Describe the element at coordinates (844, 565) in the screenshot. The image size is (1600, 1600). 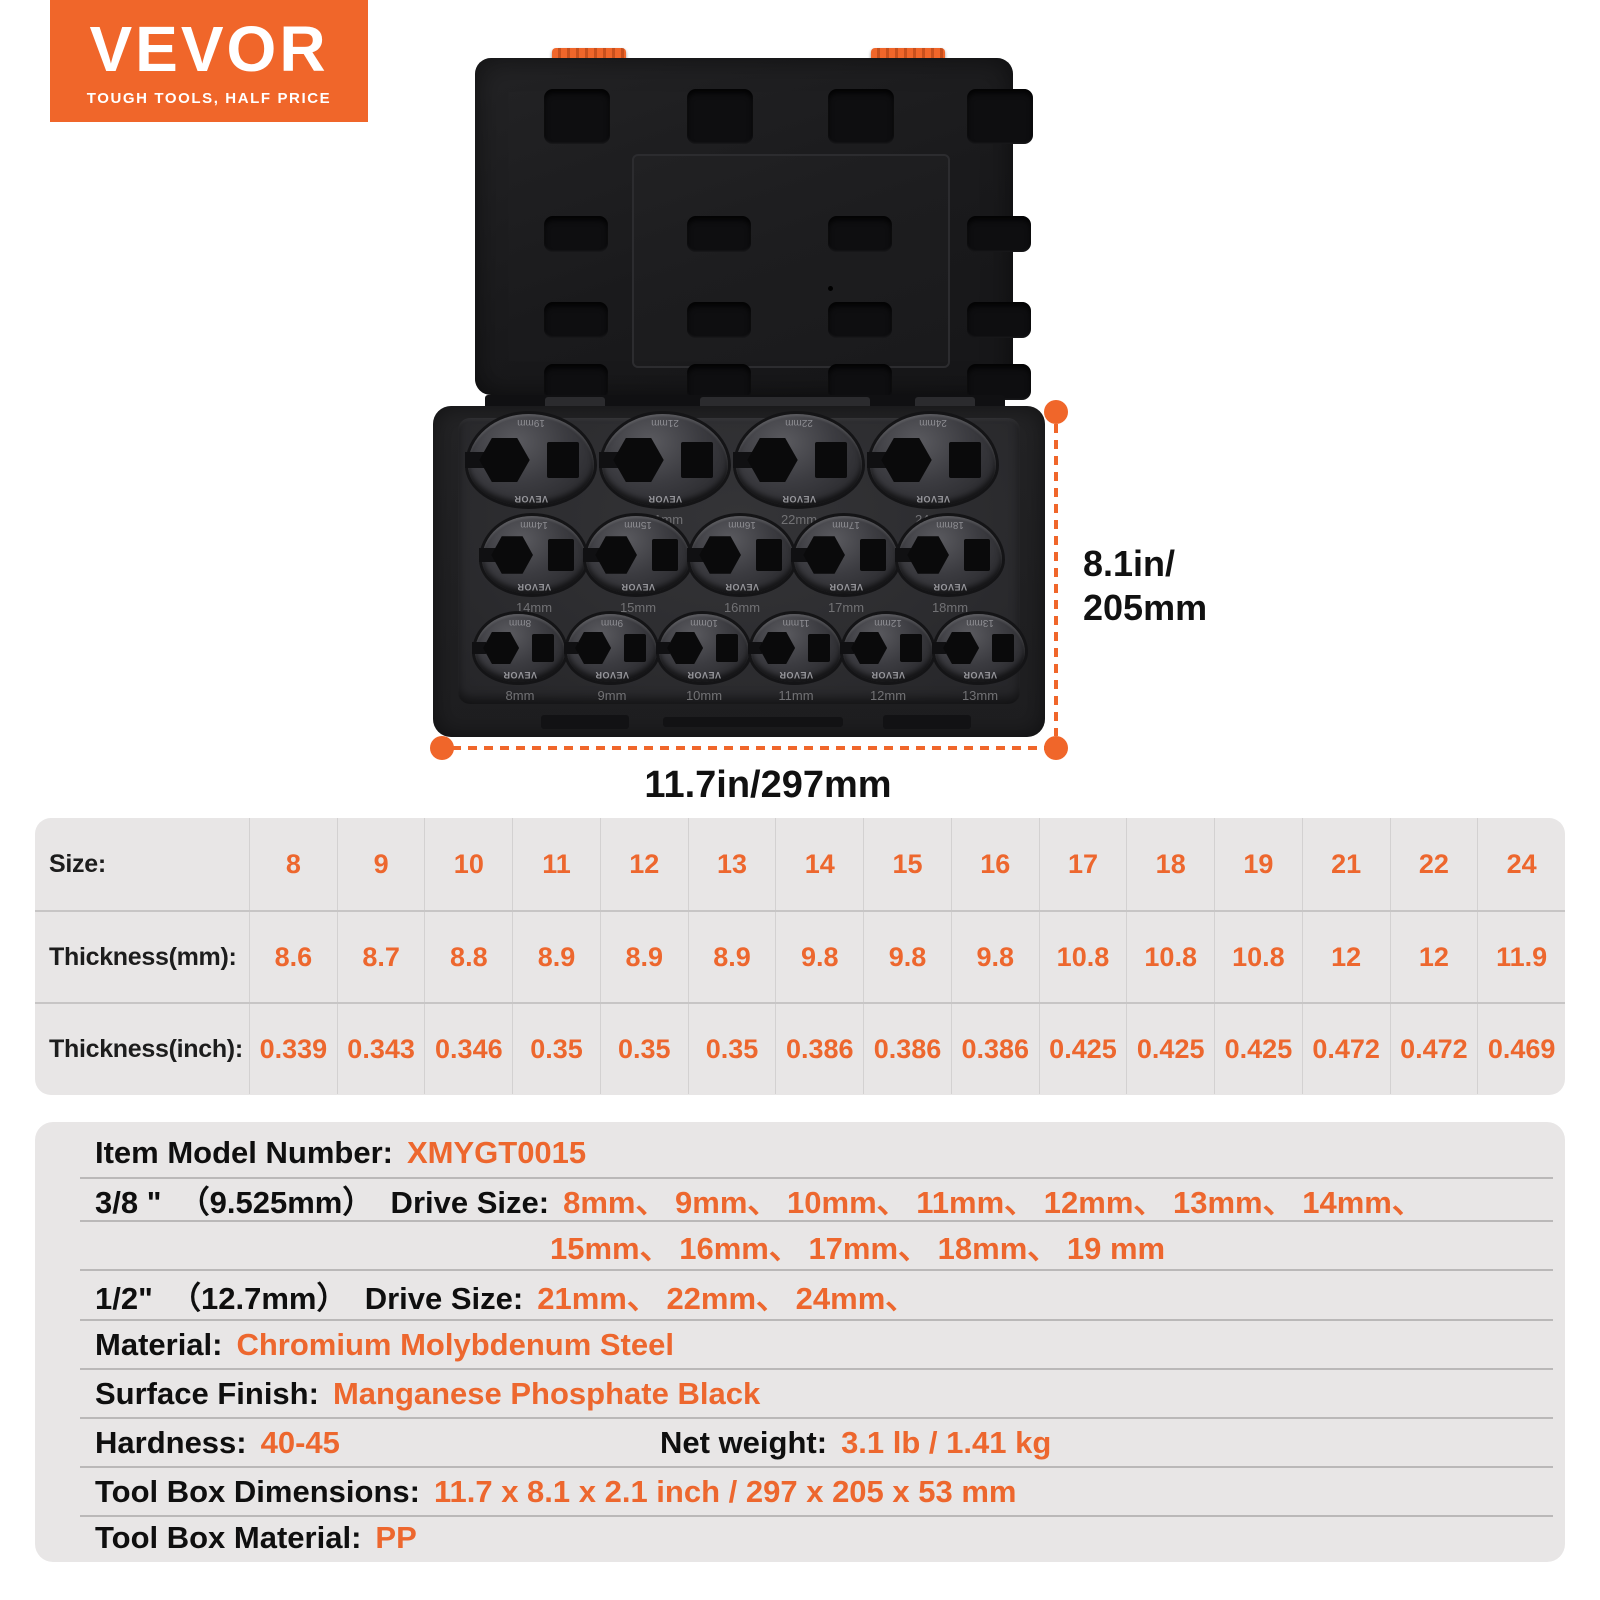
I see `wrench-slot: 17mm VEVOR 17mm` at that location.